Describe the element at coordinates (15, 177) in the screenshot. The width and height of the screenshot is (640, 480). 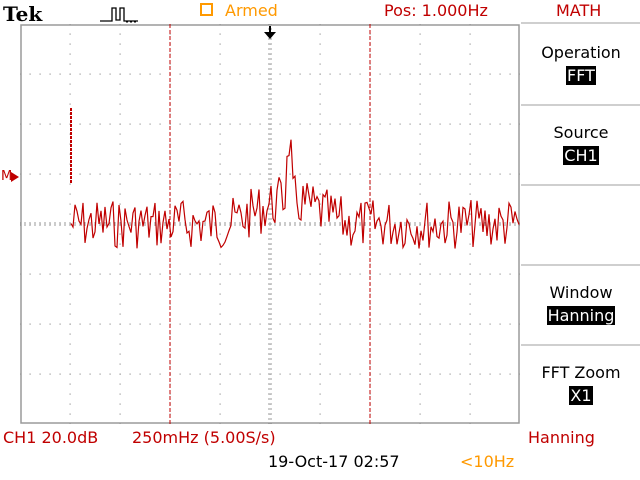
I see `math-marker-arrow-icon` at that location.